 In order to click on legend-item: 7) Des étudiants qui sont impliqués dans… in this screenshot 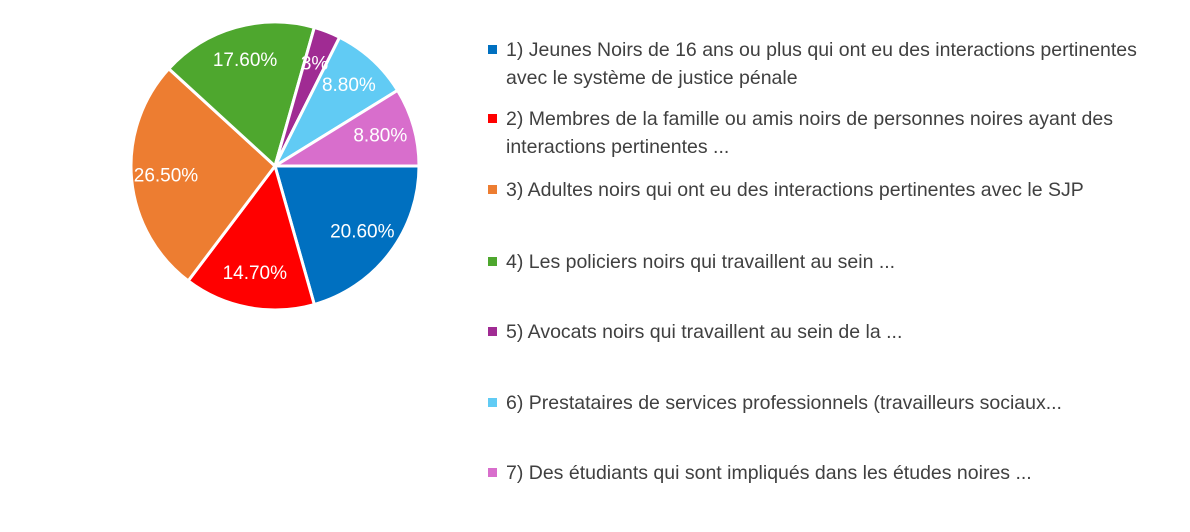, I will do `click(833, 473)`.